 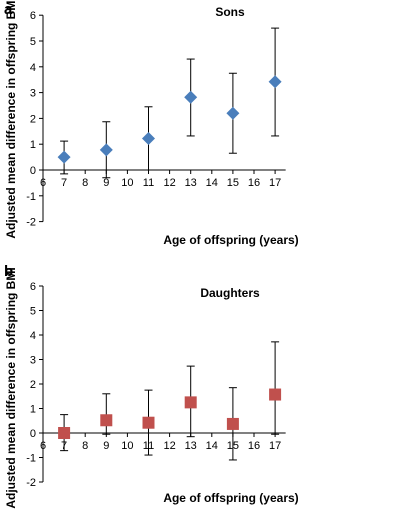 What do you see at coordinates (33, 145) in the screenshot?
I see `panel-a-y-tick-label: 1` at bounding box center [33, 145].